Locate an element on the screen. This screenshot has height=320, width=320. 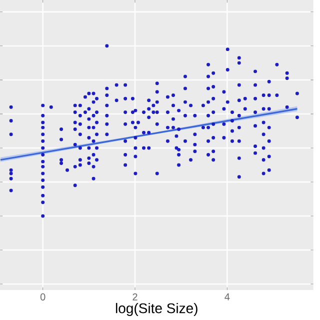
x-axis-title: log(Site Size) is located at coordinates (157, 309).